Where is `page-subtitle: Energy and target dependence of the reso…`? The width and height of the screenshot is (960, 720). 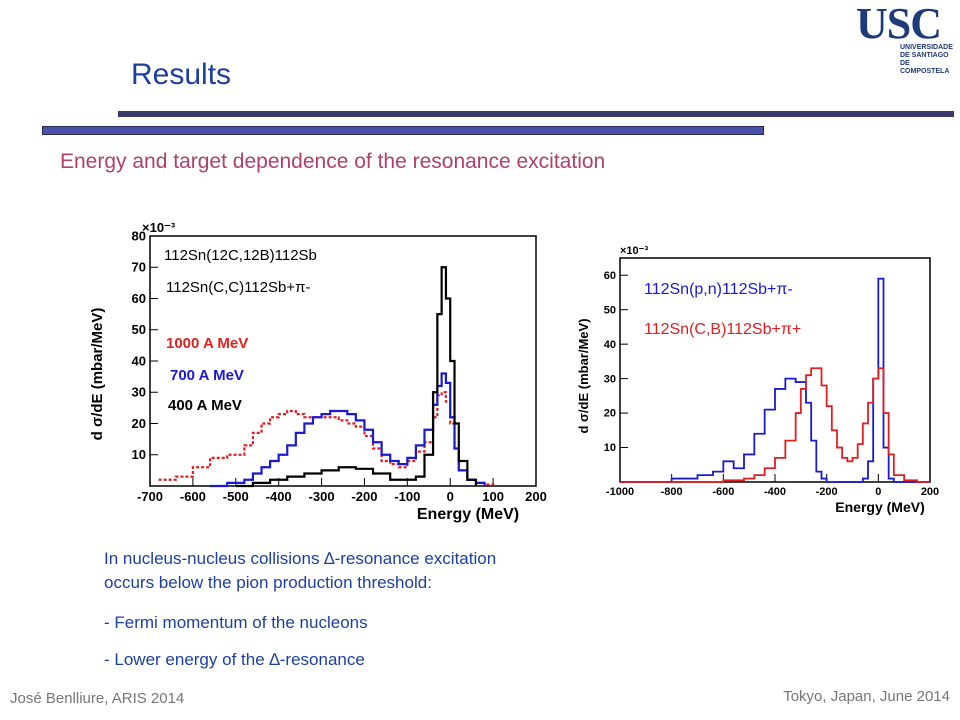 page-subtitle: Energy and target dependence of the reso… is located at coordinates (333, 161).